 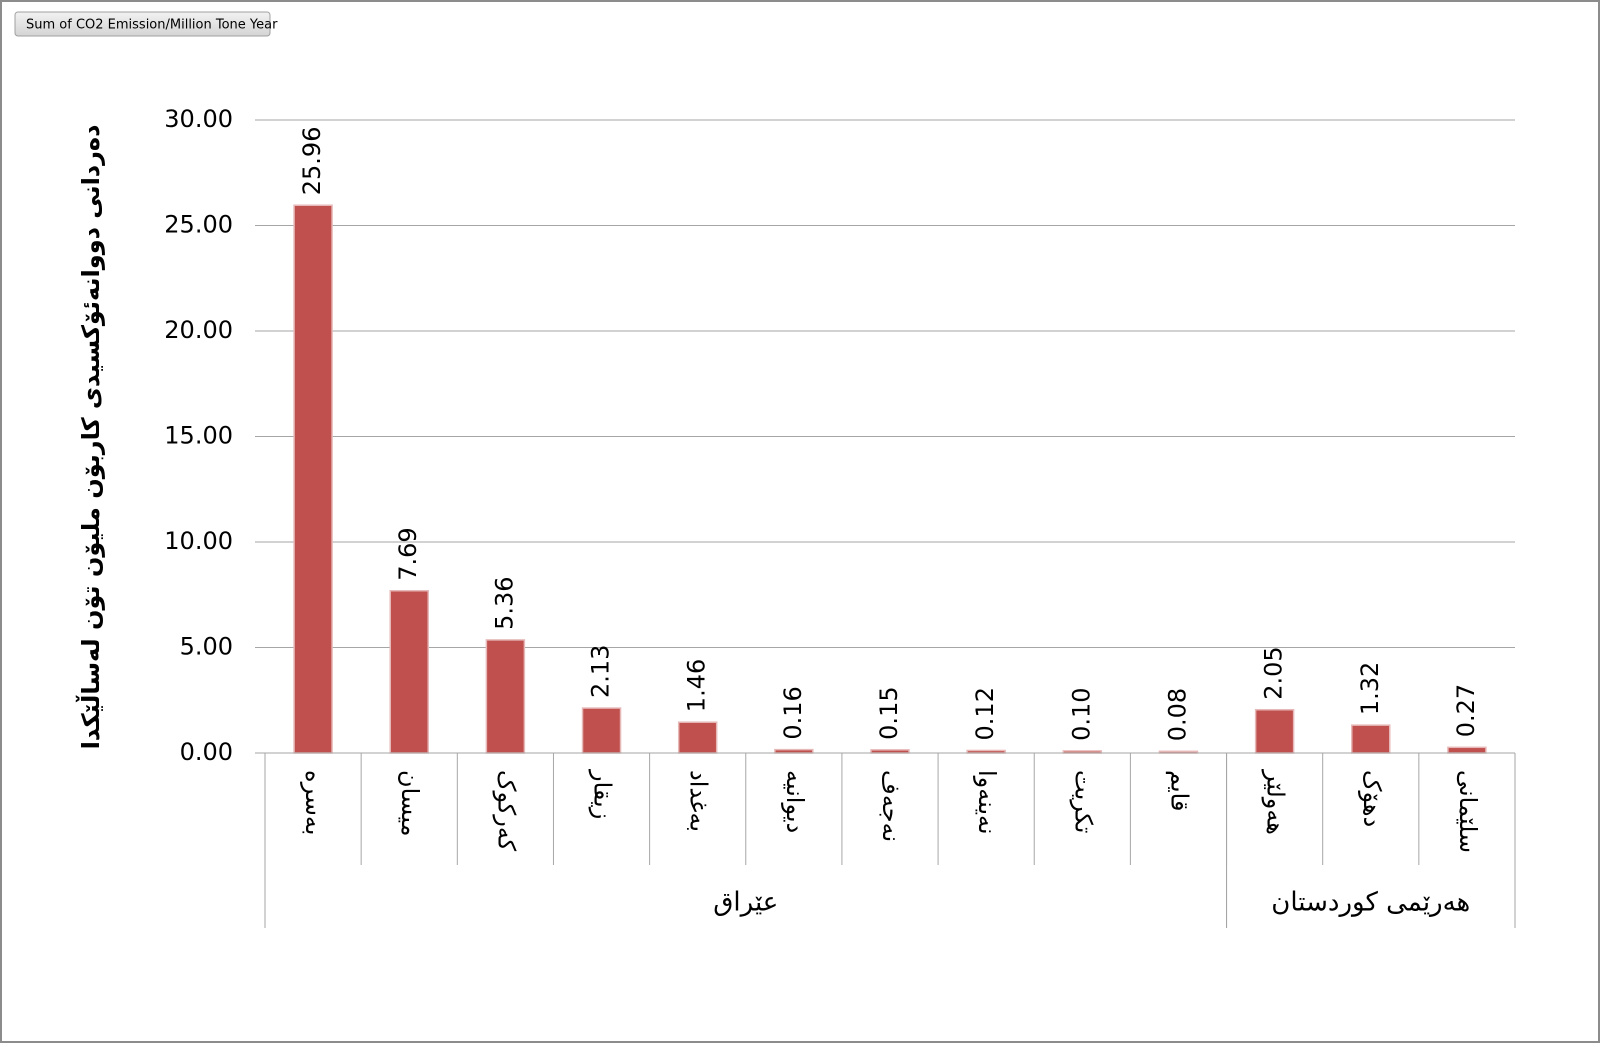 What do you see at coordinates (1274, 672) in the screenshot?
I see `data-label: 2.05` at bounding box center [1274, 672].